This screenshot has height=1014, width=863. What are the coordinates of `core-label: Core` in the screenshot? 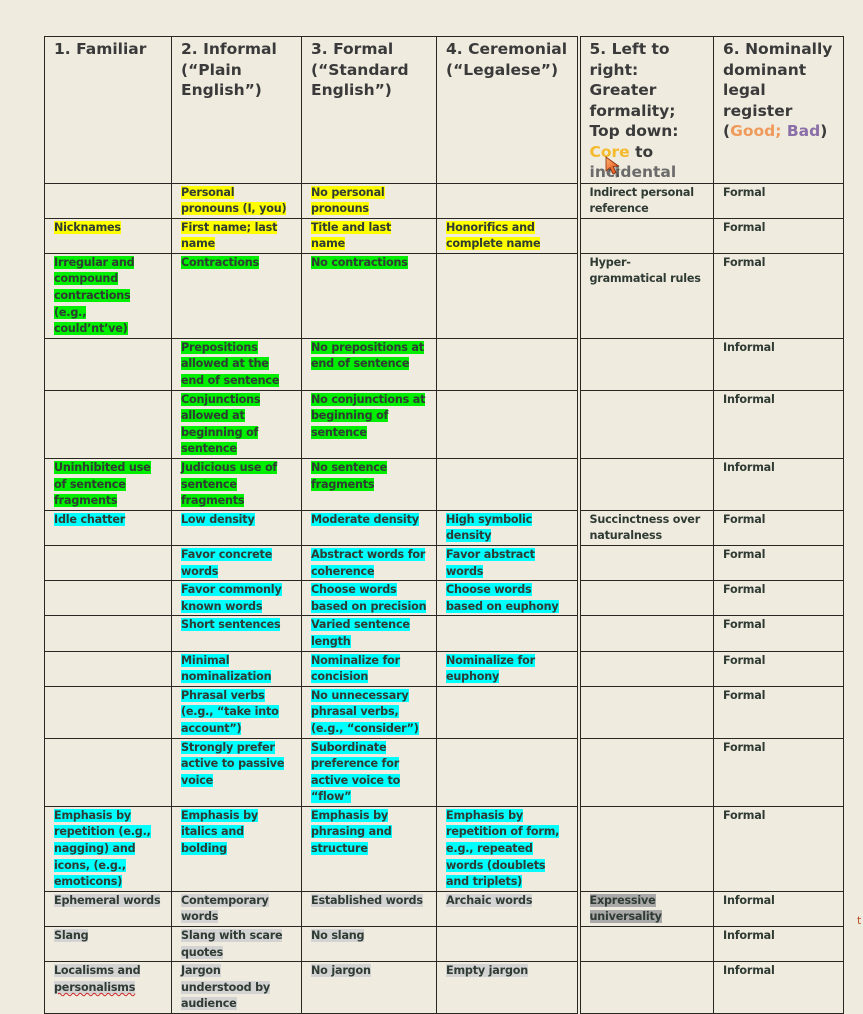 It's located at (609, 151).